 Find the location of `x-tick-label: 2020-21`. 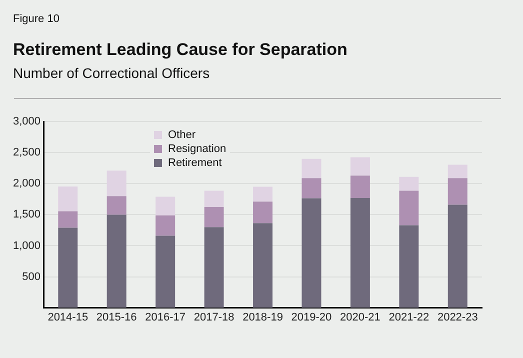

x-tick-label: 2020-21 is located at coordinates (360, 317).